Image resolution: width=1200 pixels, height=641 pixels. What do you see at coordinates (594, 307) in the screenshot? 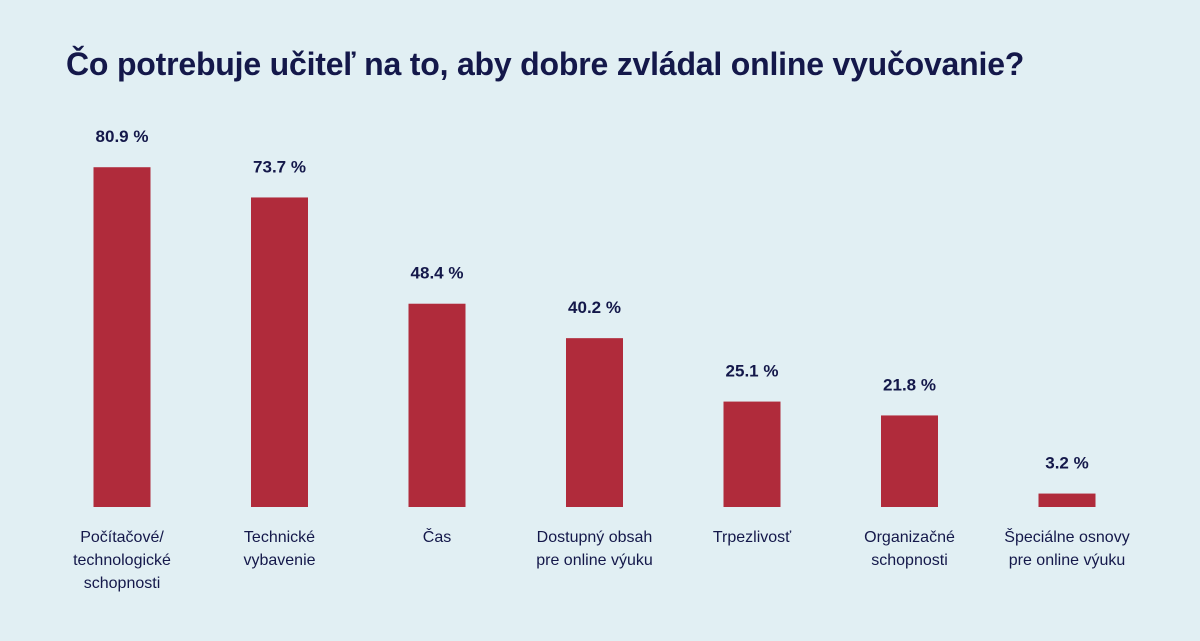
I see `value-label-3: 40.2 %` at bounding box center [594, 307].